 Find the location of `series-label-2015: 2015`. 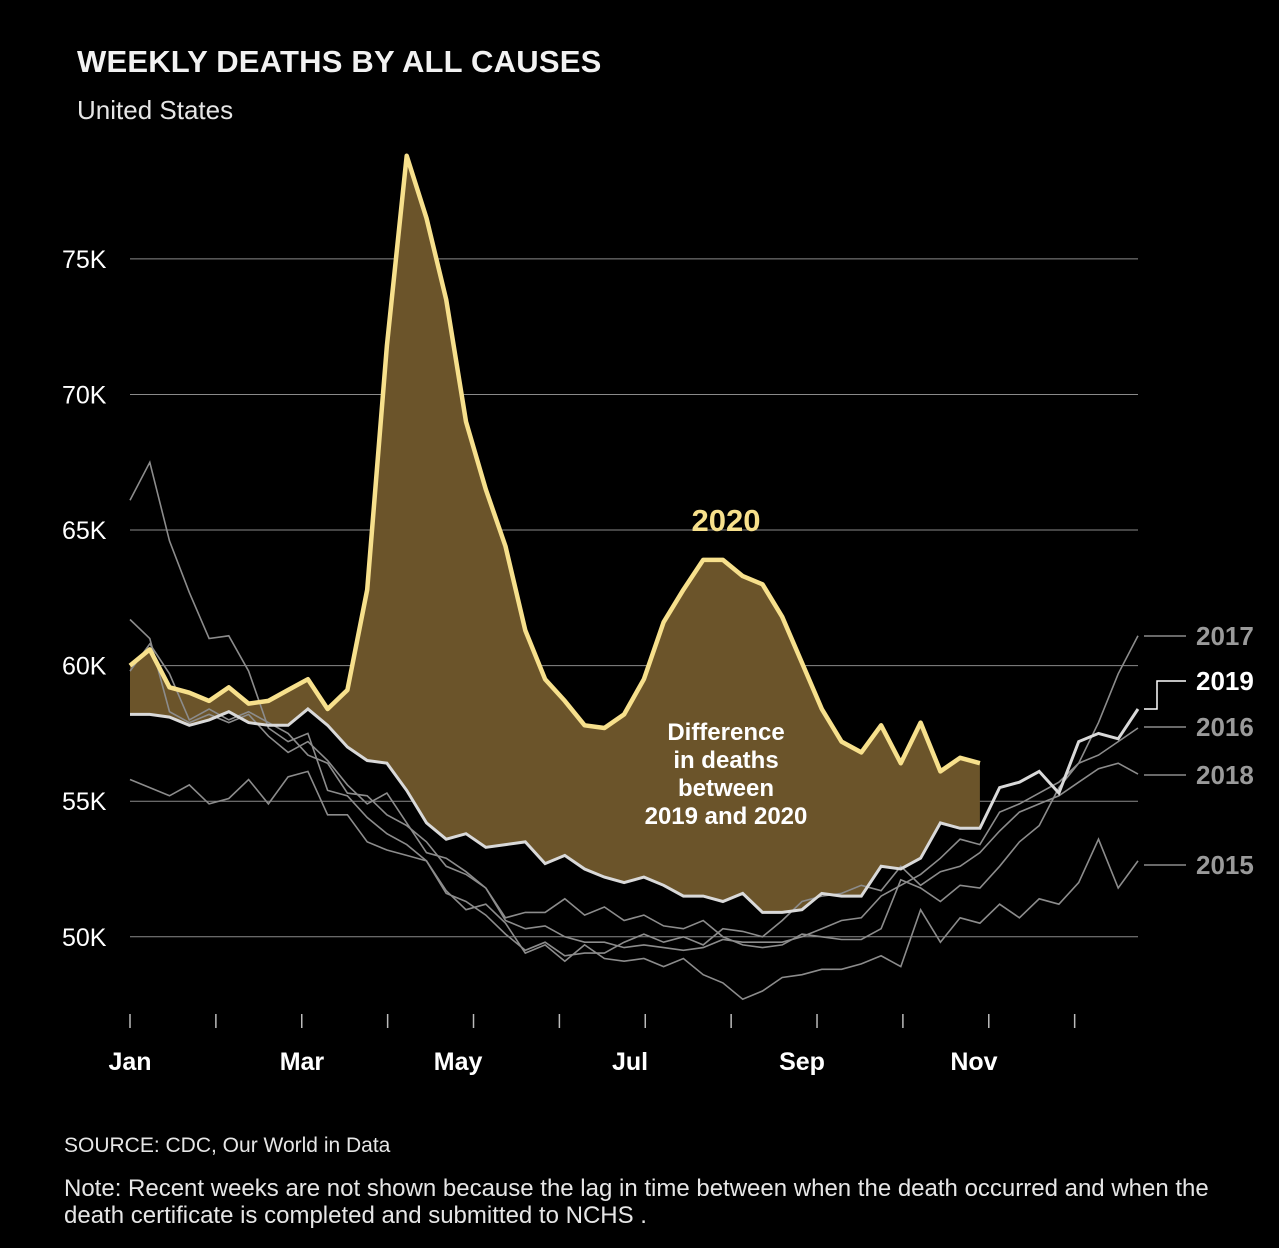

series-label-2015: 2015 is located at coordinates (1225, 865).